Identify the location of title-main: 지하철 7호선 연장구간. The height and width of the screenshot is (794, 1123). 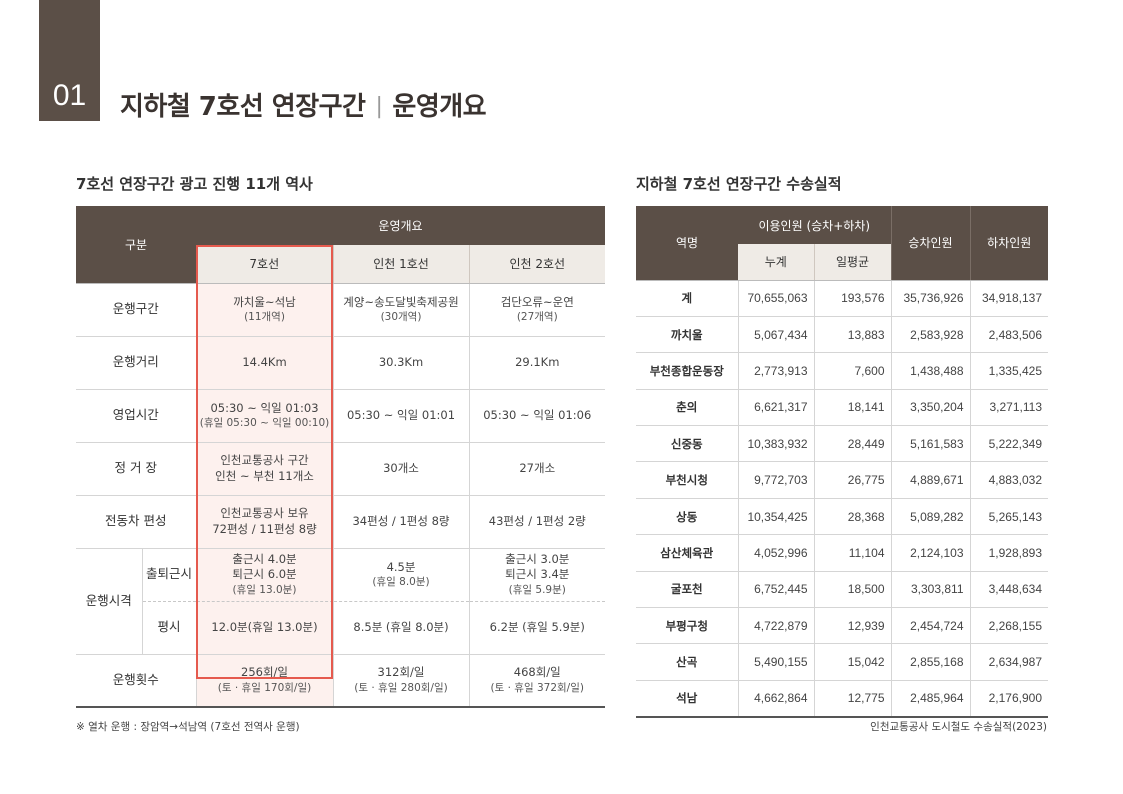
(243, 107).